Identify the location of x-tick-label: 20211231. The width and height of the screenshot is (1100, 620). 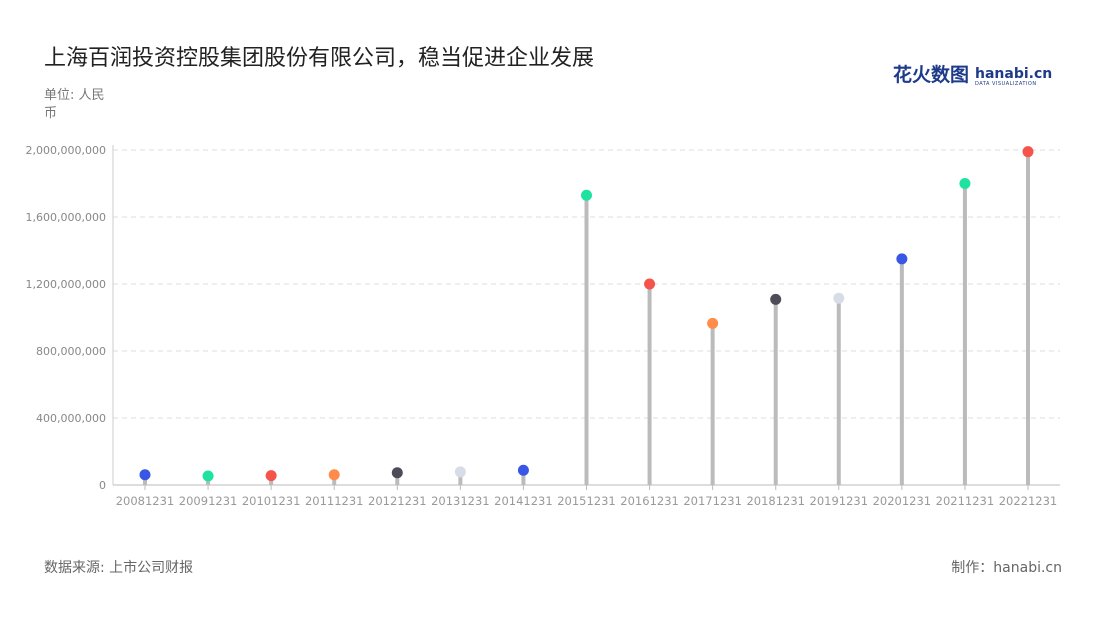
(965, 501).